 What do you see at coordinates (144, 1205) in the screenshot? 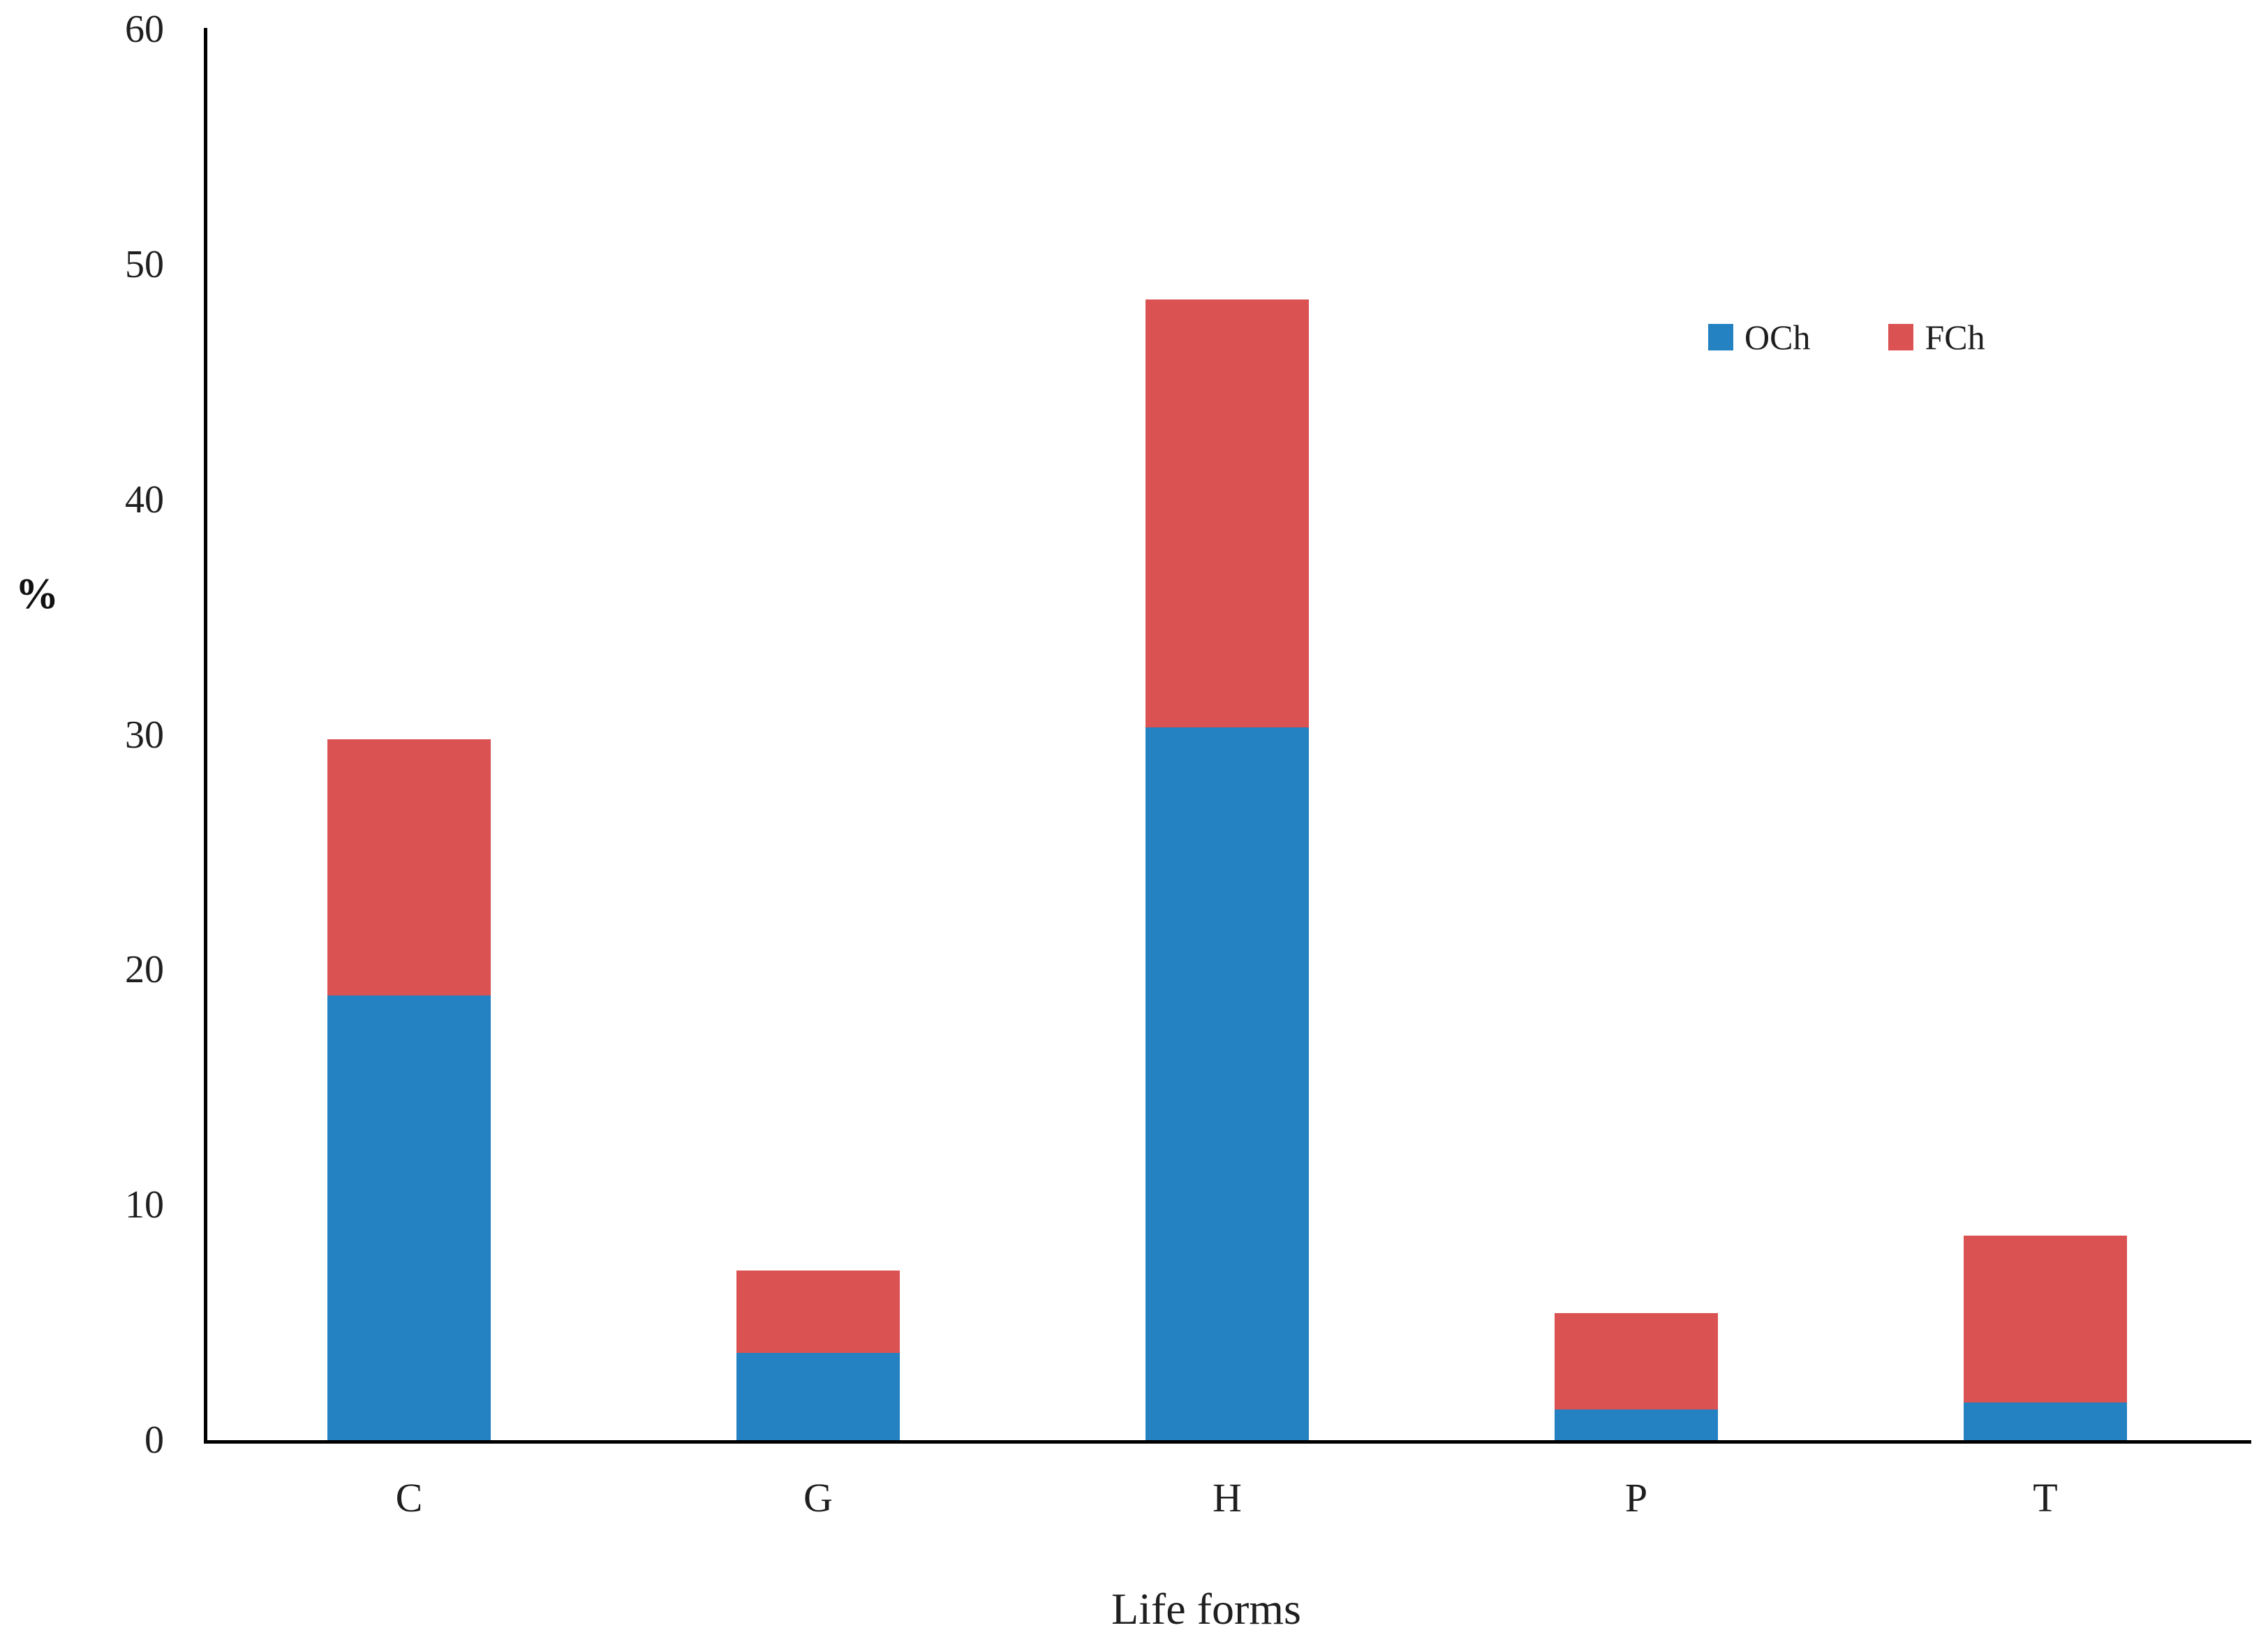
I see `y-tick-label-10: 10` at bounding box center [144, 1205].